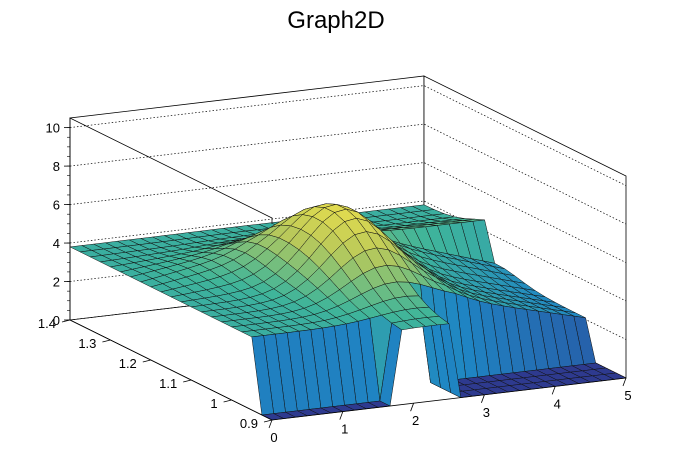 The height and width of the screenshot is (472, 696). I want to click on x-tick-label-1: 1, so click(344, 429).